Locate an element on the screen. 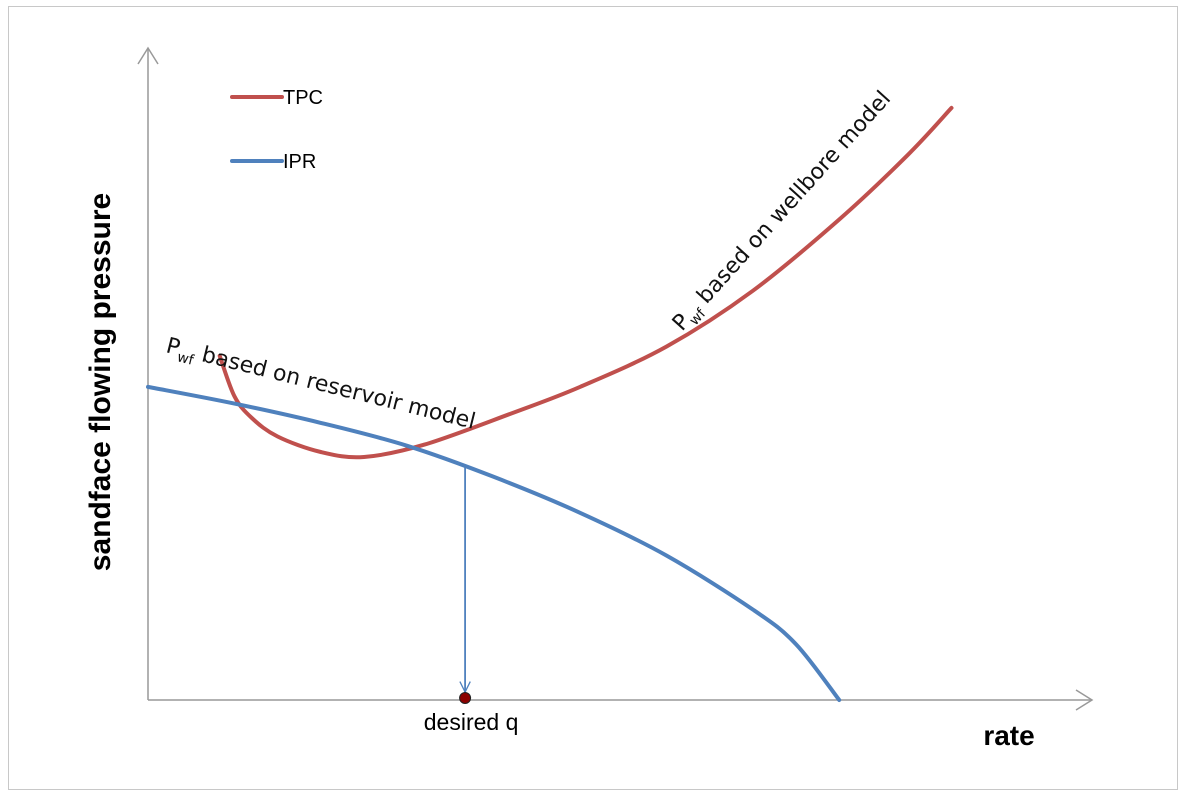 The height and width of the screenshot is (799, 1188). y-axis-arrowhead is located at coordinates (148, 55).